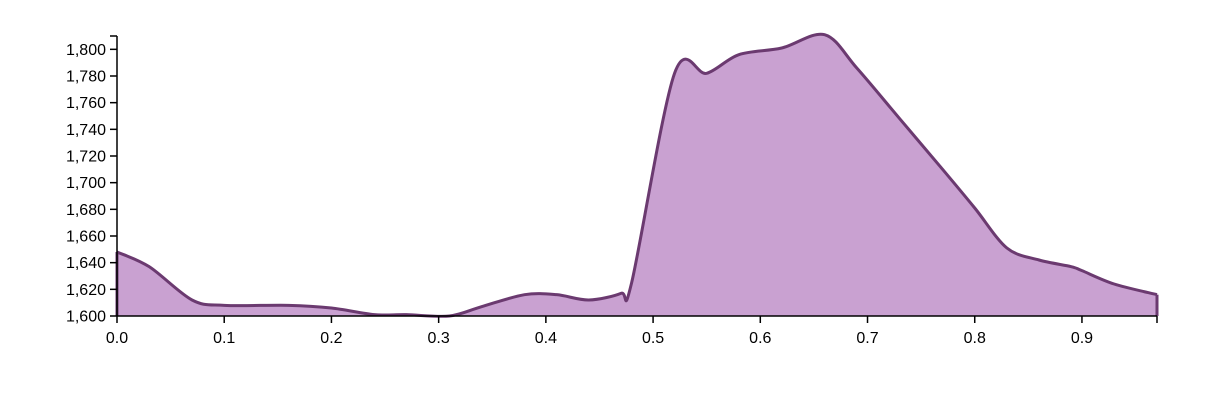  What do you see at coordinates (86, 130) in the screenshot?
I see `y-tick-label: 1,740` at bounding box center [86, 130].